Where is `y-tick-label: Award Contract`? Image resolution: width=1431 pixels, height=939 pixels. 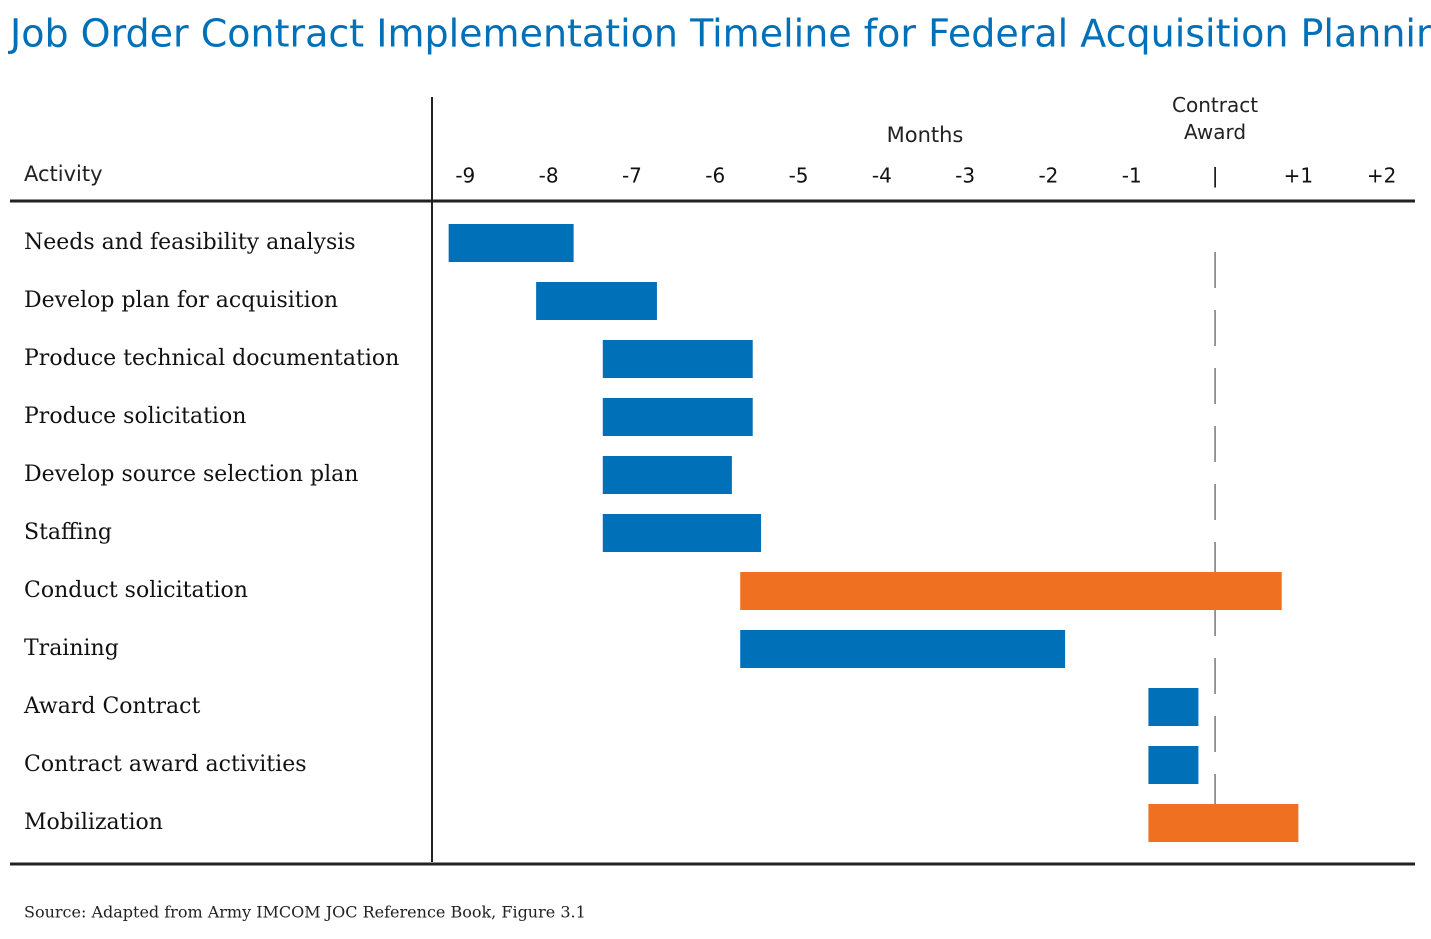
y-tick-label: Award Contract is located at coordinates (111, 706).